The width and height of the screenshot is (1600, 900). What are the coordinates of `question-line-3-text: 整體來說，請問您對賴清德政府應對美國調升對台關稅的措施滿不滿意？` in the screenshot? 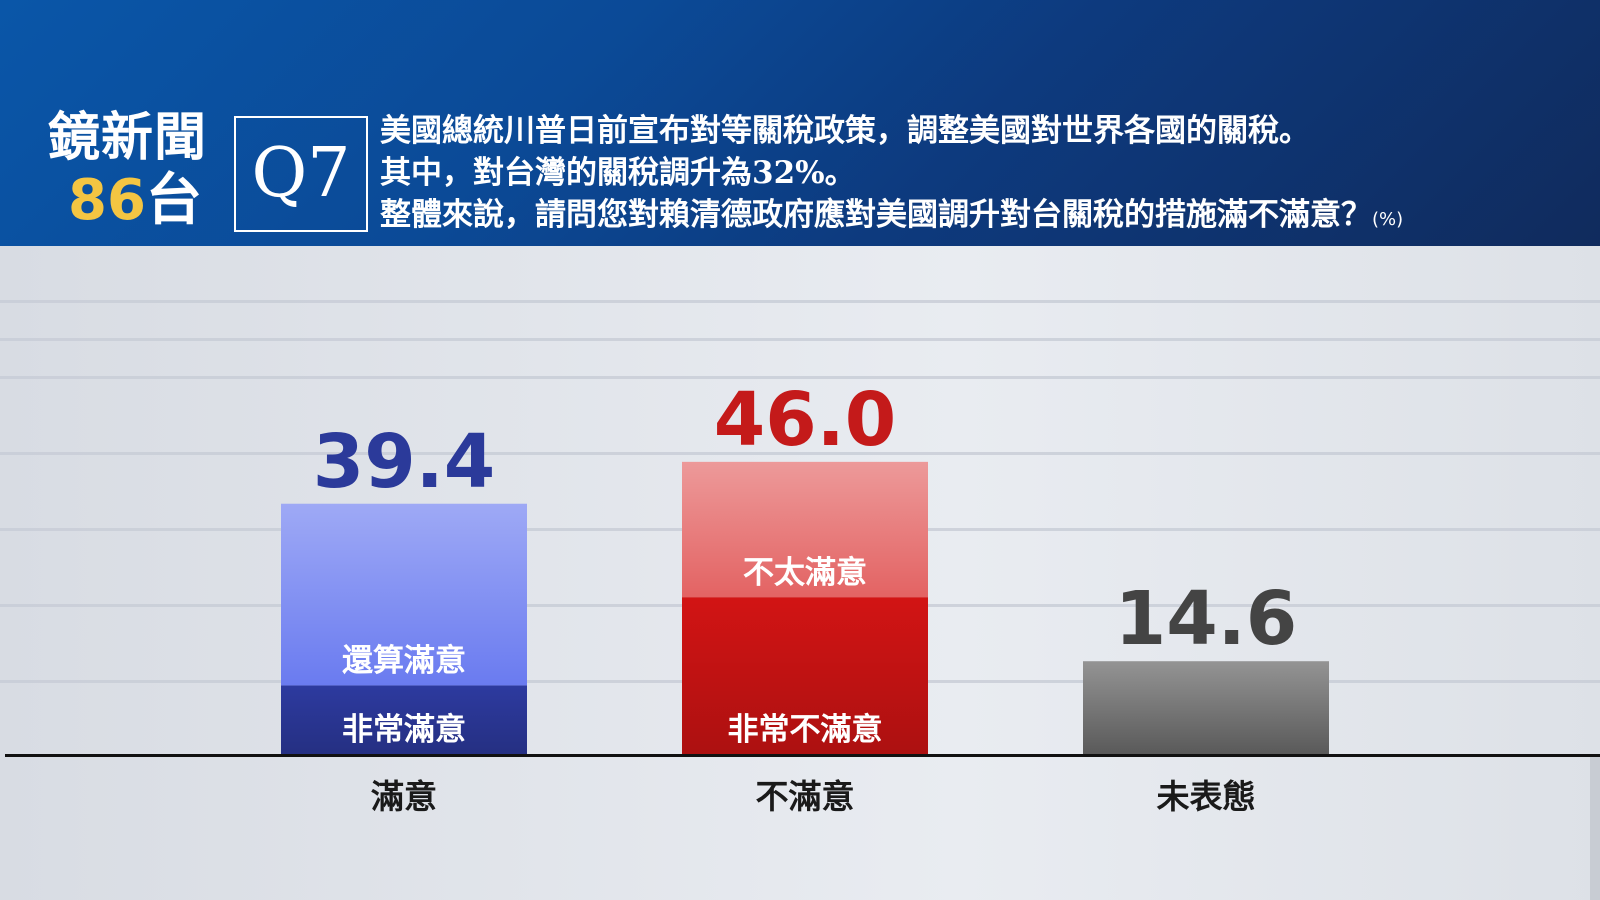 It's located at (876, 215).